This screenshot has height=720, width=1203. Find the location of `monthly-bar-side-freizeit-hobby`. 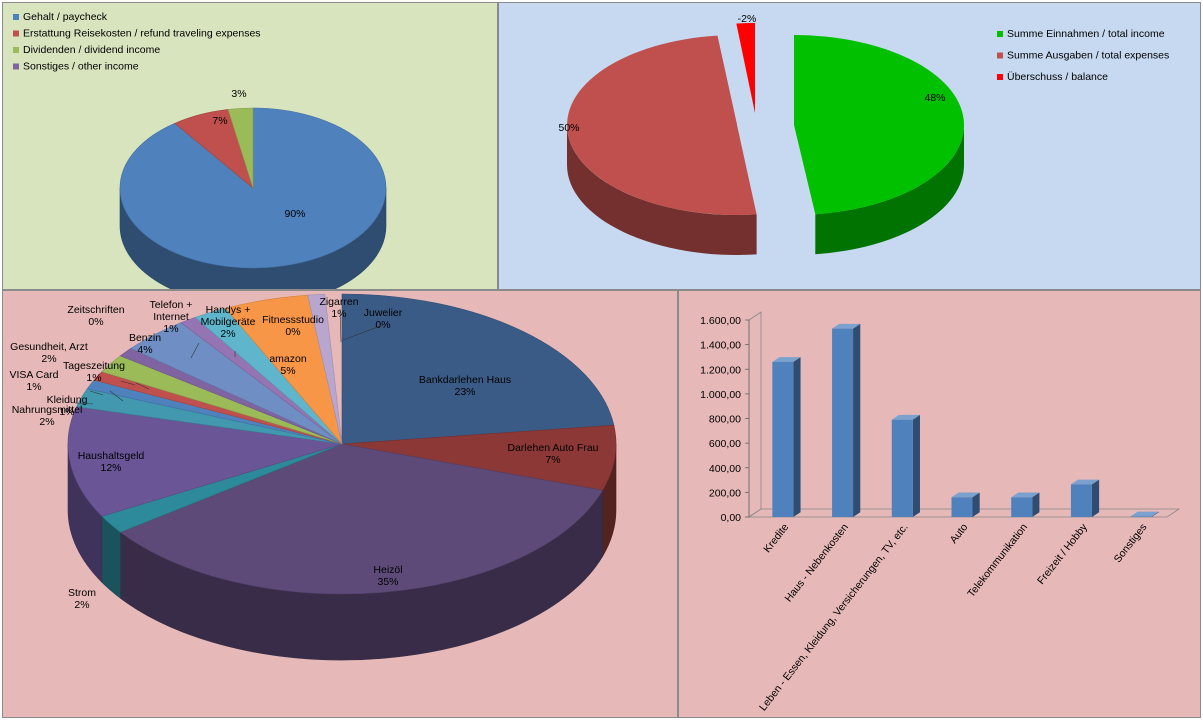

monthly-bar-side-freizeit-hobby is located at coordinates (1095, 498).